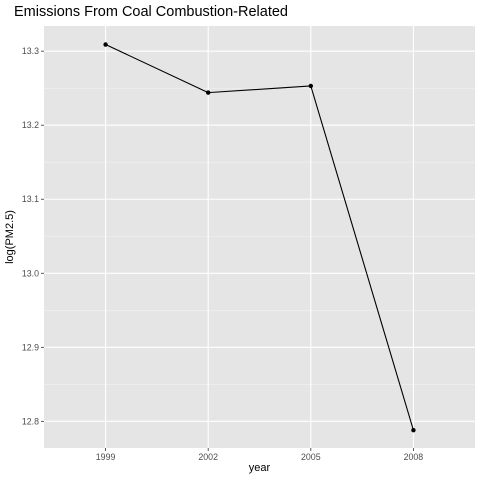  What do you see at coordinates (311, 86) in the screenshot?
I see `data-point-2005` at bounding box center [311, 86].